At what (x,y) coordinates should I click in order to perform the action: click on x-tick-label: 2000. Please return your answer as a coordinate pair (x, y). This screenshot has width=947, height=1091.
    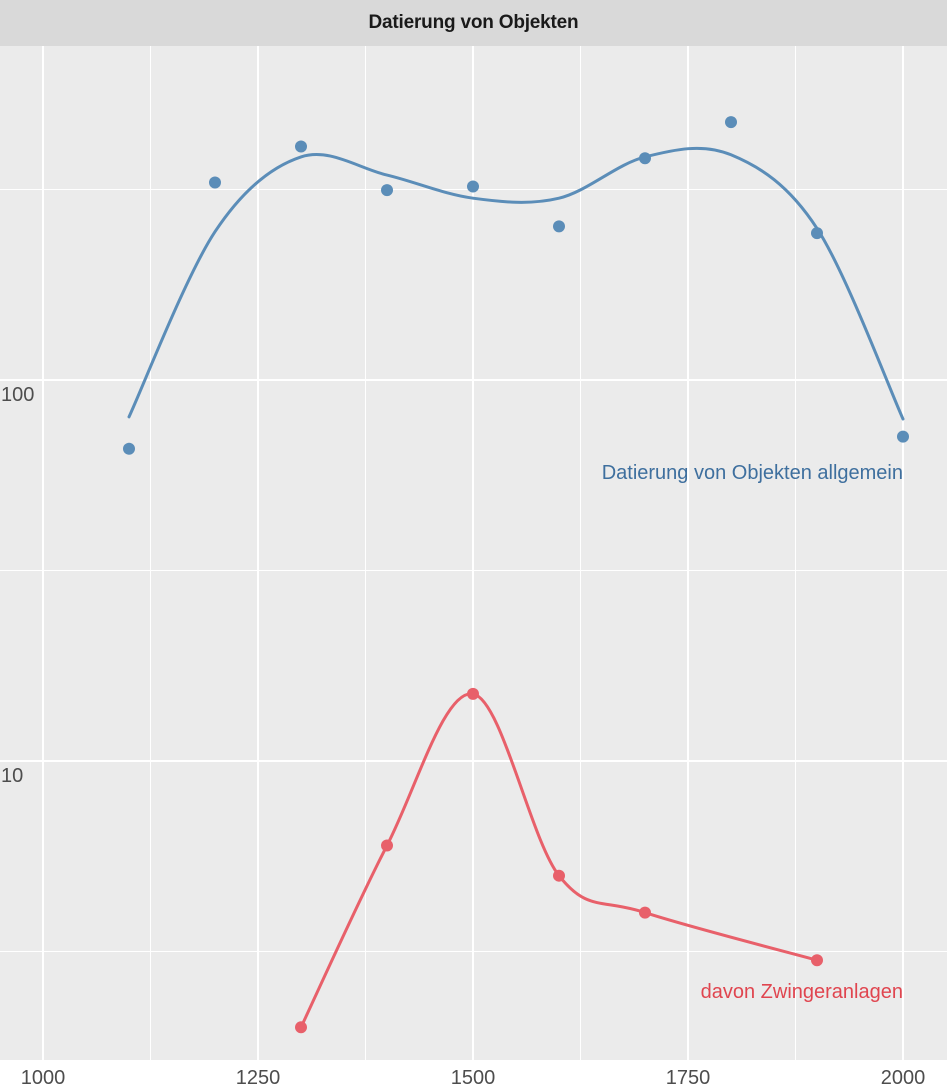
    Looking at the image, I should click on (903, 1078).